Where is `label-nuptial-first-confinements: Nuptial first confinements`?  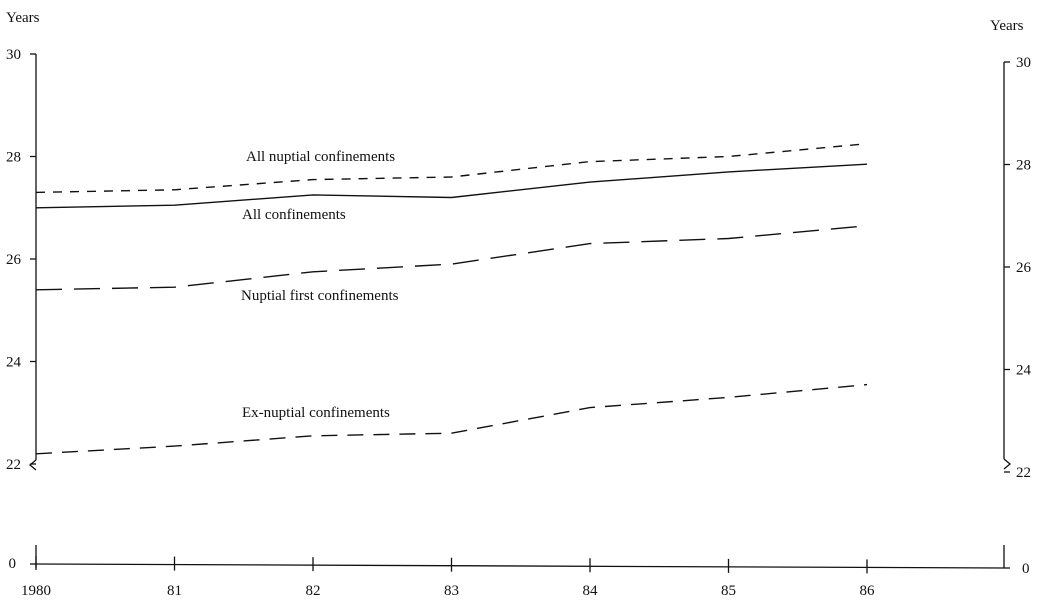 label-nuptial-first-confinements: Nuptial first confinements is located at coordinates (320, 296).